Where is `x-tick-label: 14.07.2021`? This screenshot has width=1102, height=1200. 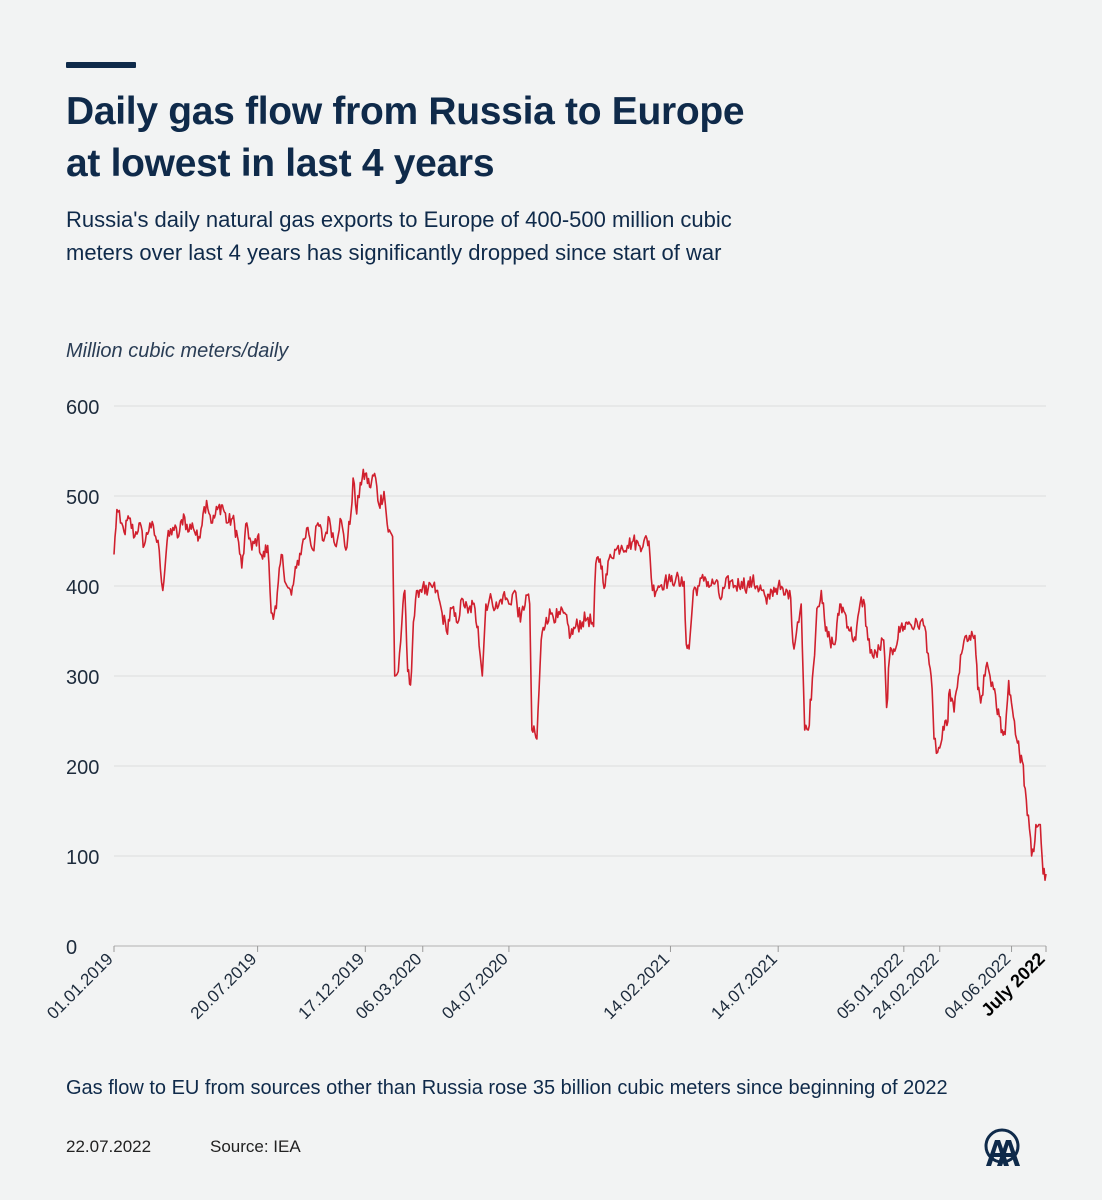
x-tick-label: 14.07.2021 is located at coordinates (744, 986).